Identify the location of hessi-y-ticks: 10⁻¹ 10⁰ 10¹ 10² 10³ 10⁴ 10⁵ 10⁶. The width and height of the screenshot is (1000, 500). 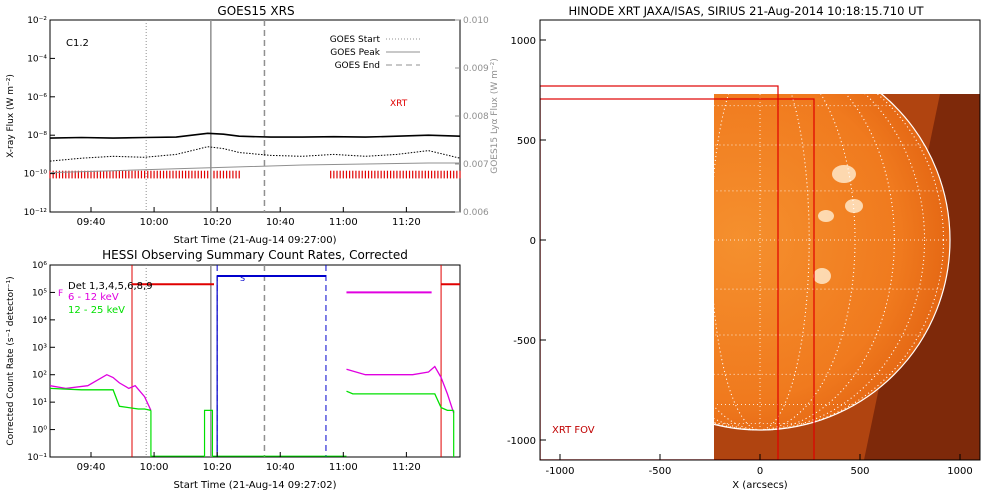
(41, 362).